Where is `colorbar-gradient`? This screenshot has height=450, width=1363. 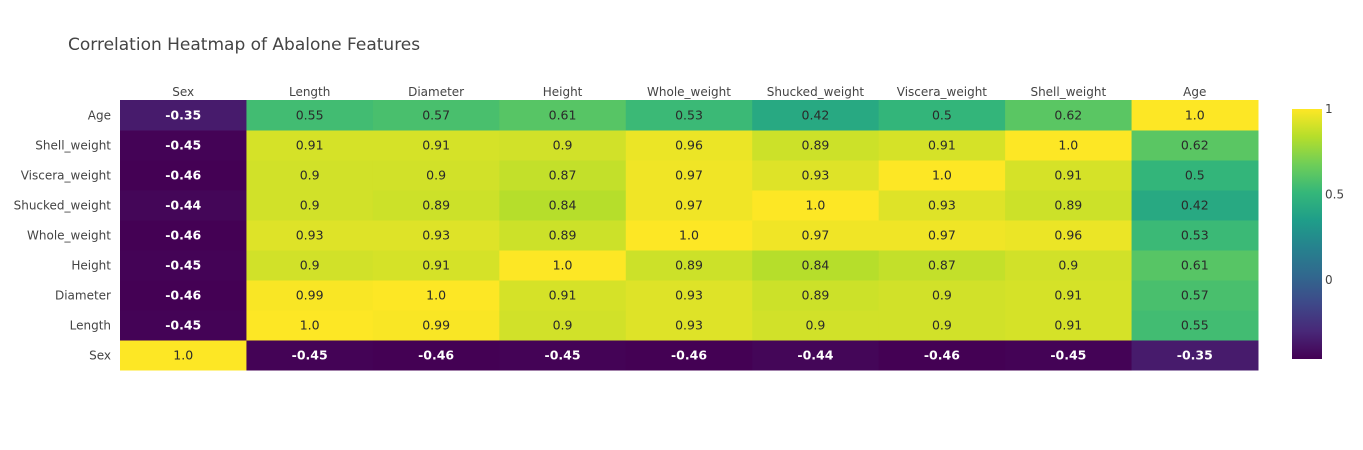
colorbar-gradient is located at coordinates (1307, 234).